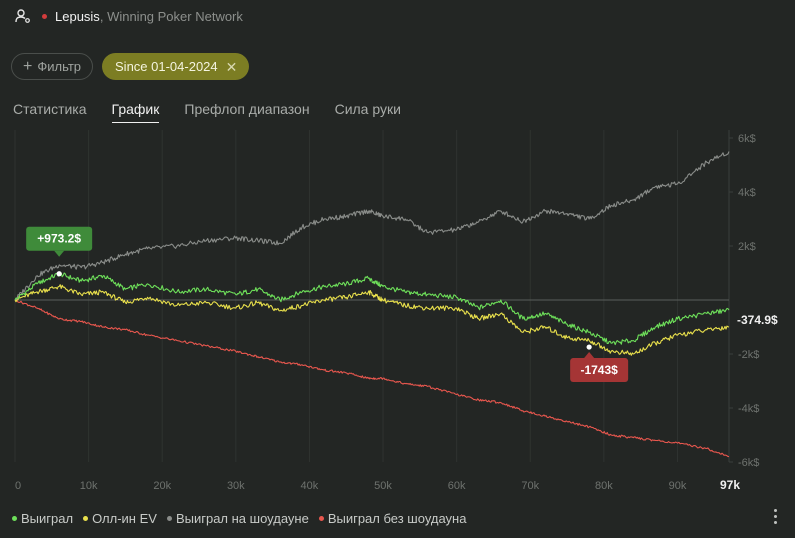 This screenshot has height=538, width=795. I want to click on legend-item-showdown: Выиграл на шоудауне, so click(237, 518).